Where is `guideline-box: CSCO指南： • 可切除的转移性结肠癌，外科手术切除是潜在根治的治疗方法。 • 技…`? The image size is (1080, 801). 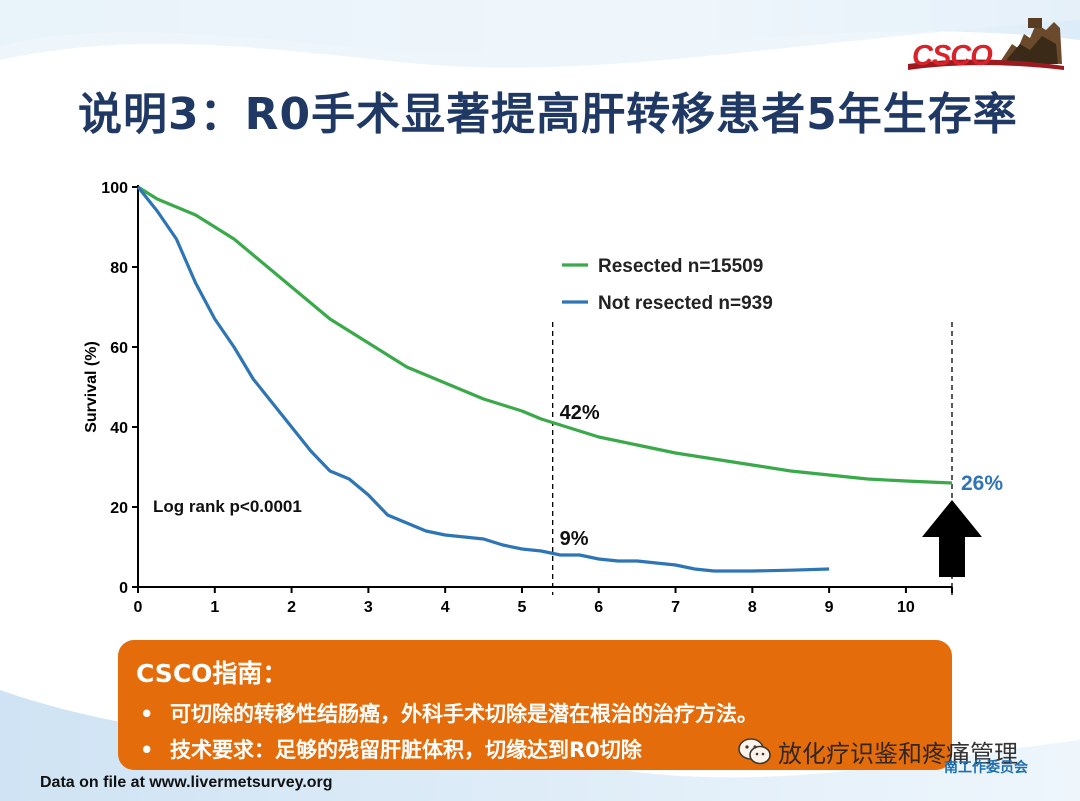
guideline-box: CSCO指南： • 可切除的转移性结肠癌，外科手术切除是潜在根治的治疗方法。 • 技… is located at coordinates (535, 705).